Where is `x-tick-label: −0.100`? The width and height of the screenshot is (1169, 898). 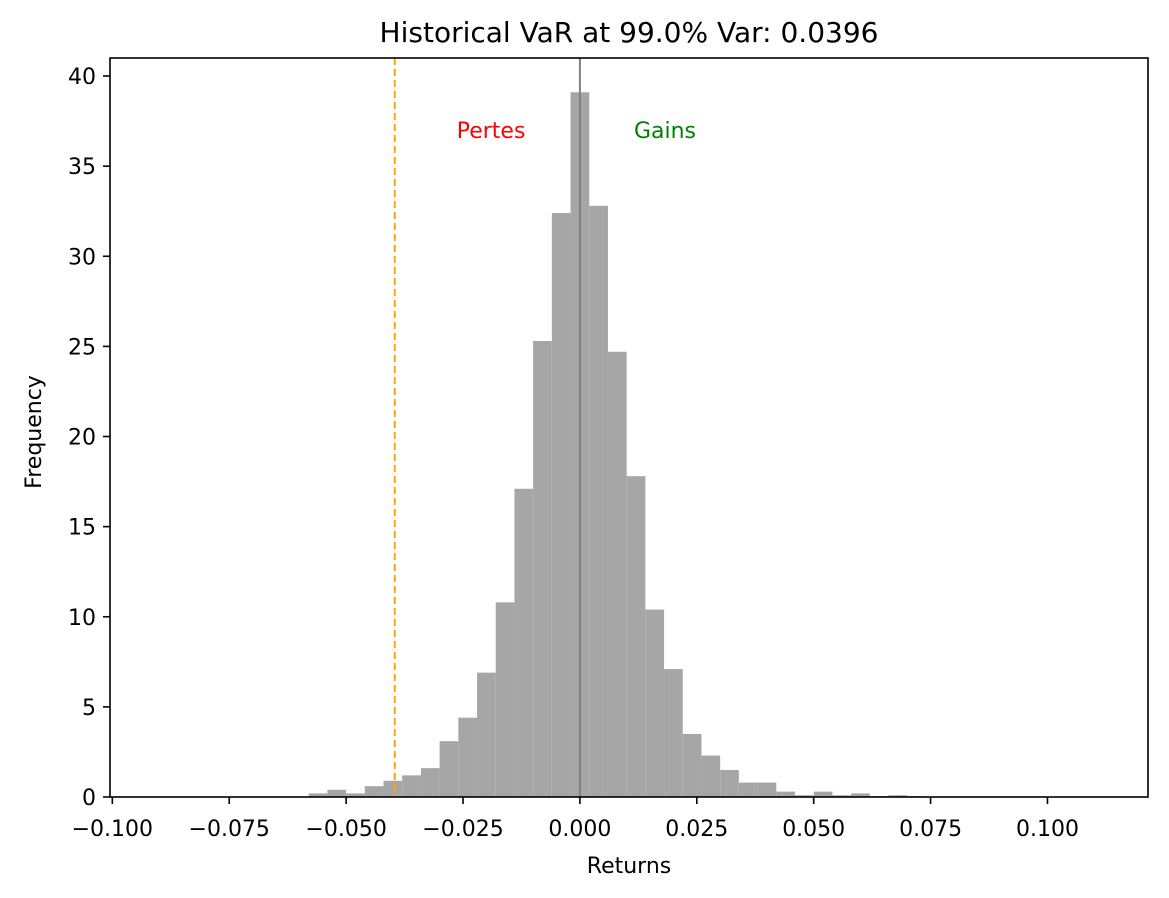
x-tick-label: −0.100 is located at coordinates (112, 829).